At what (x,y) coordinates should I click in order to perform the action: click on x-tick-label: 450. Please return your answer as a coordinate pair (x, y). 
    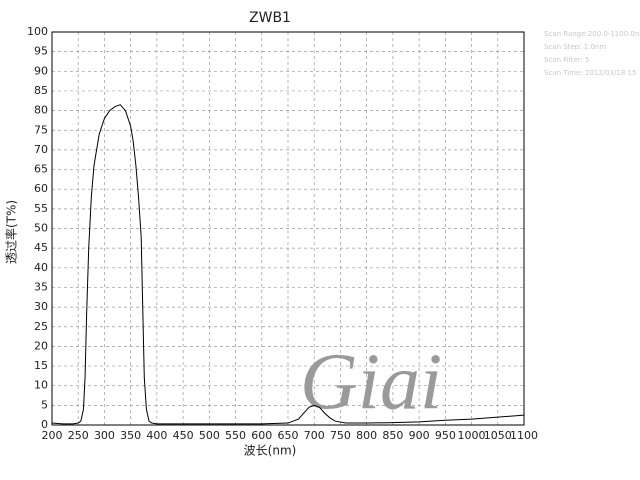
    Looking at the image, I should click on (183, 435).